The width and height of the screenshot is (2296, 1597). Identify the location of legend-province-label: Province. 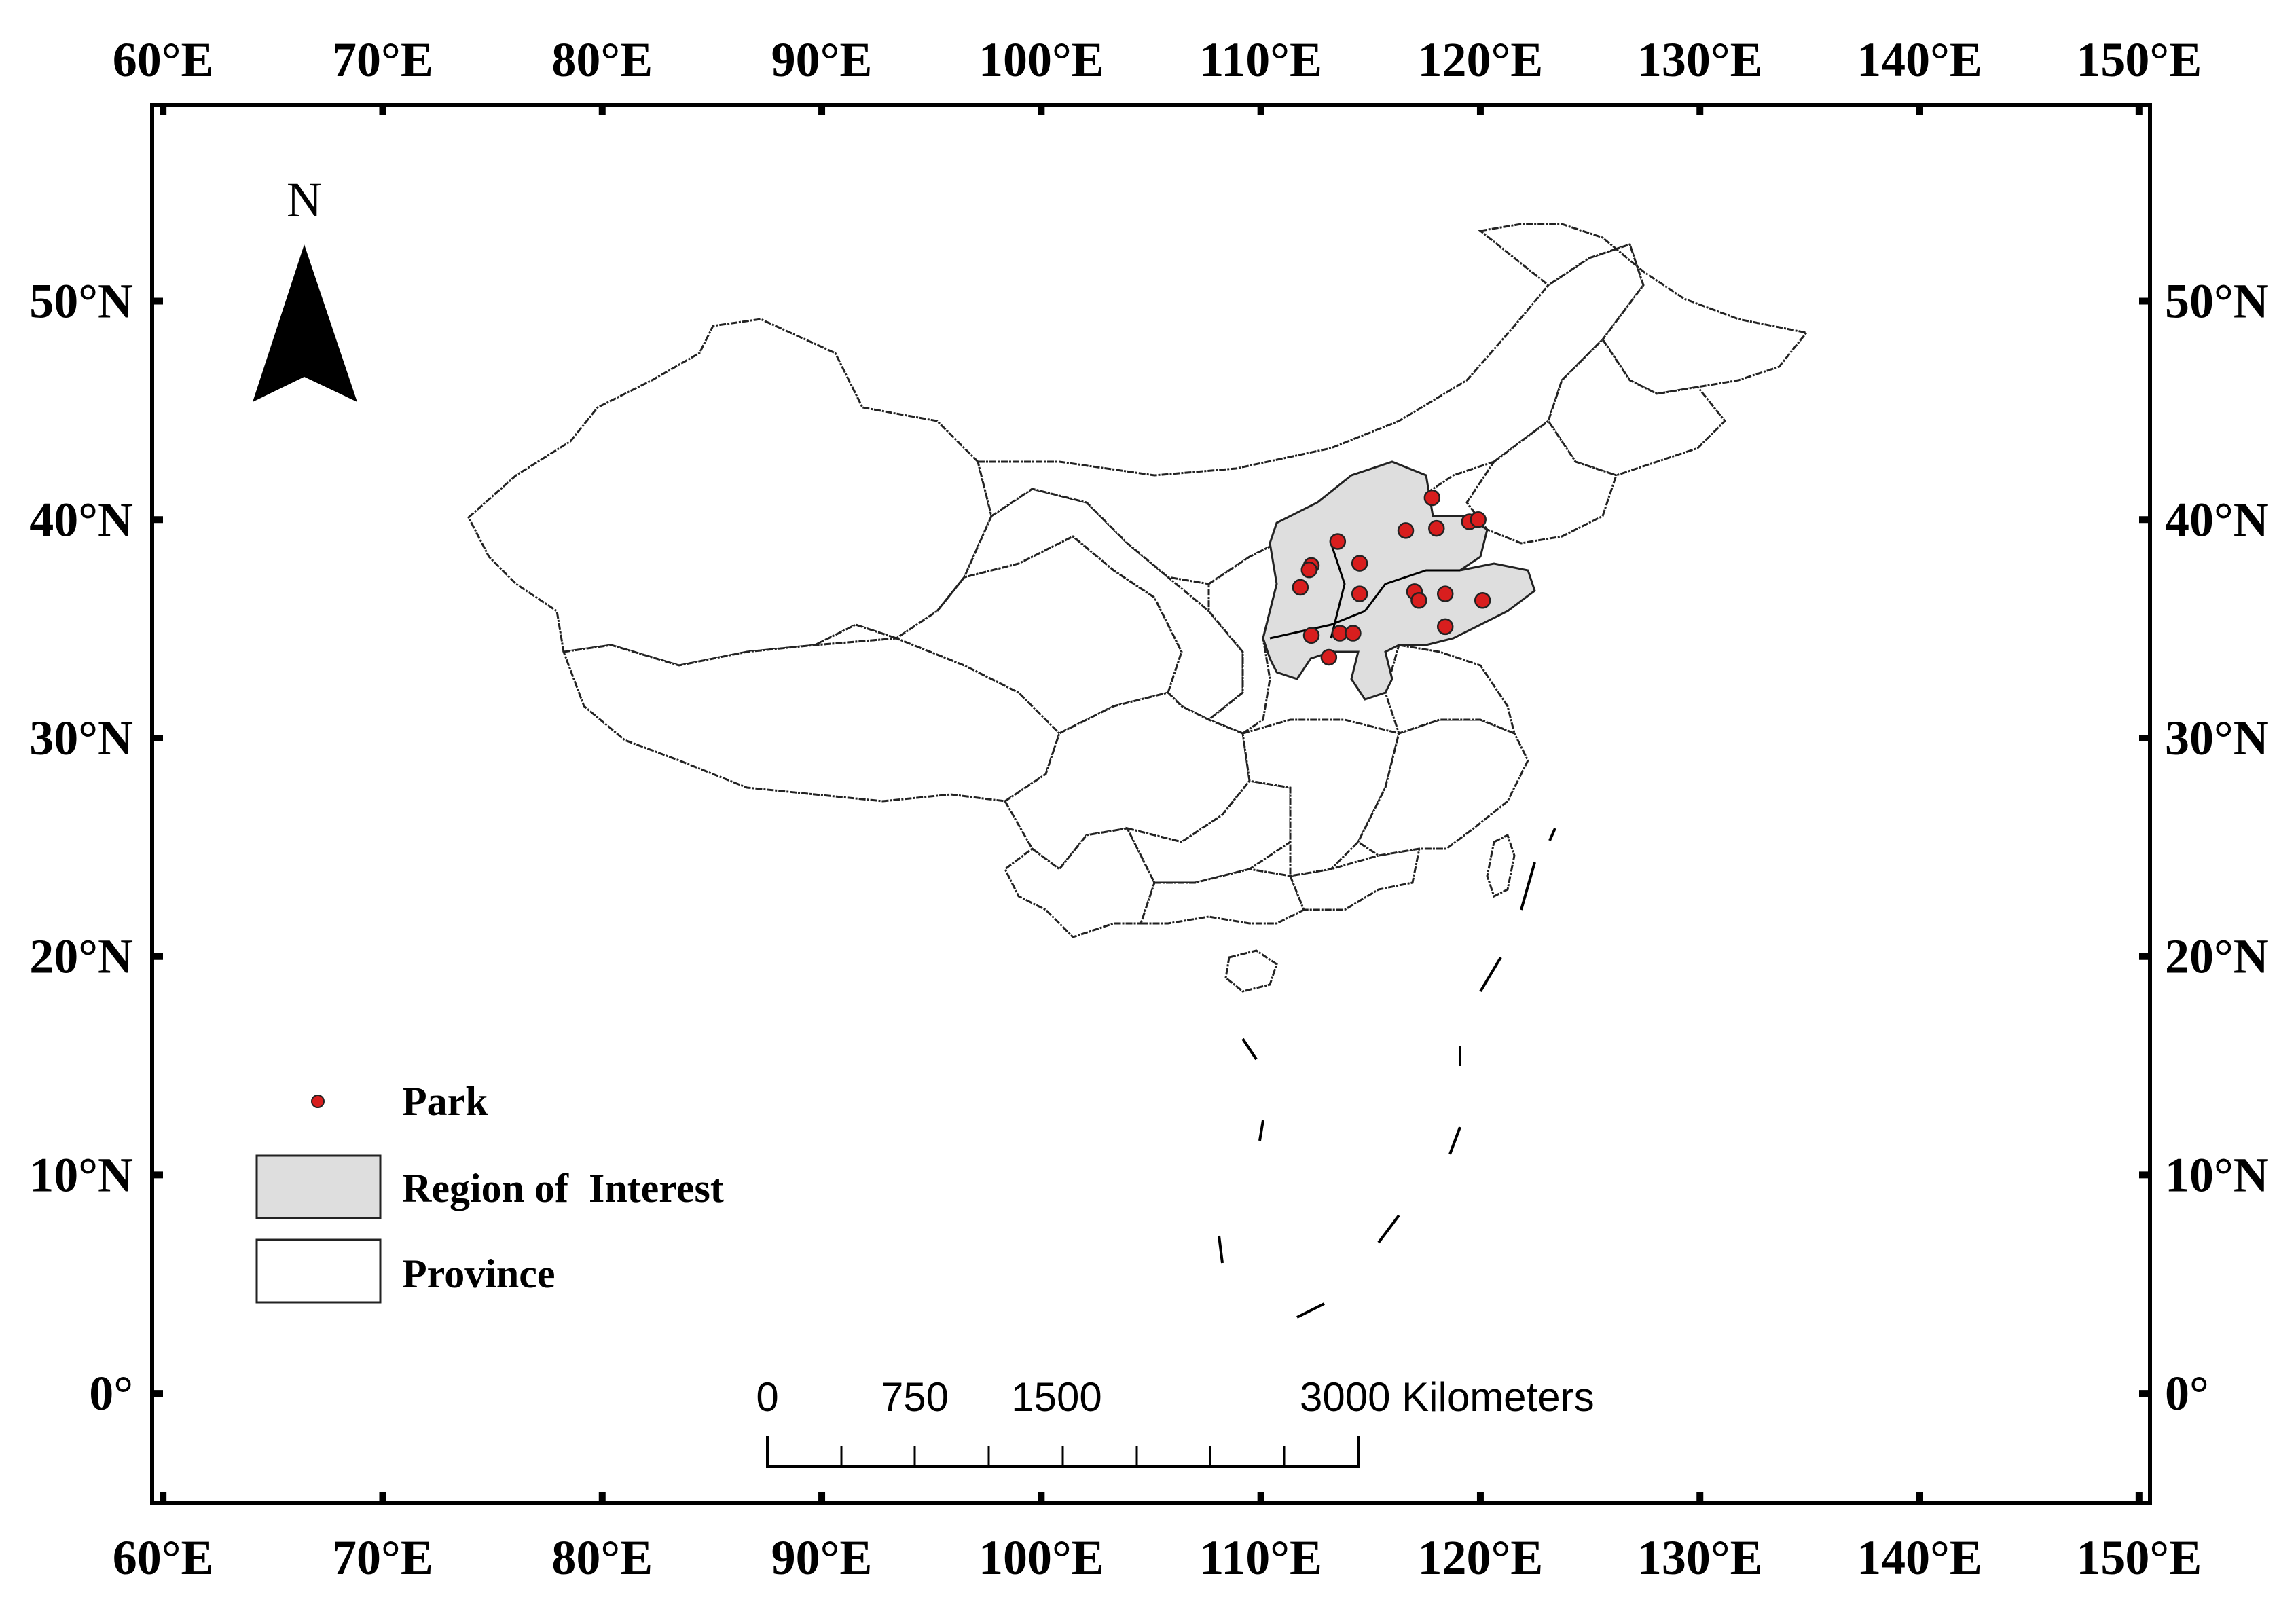
(479, 1273).